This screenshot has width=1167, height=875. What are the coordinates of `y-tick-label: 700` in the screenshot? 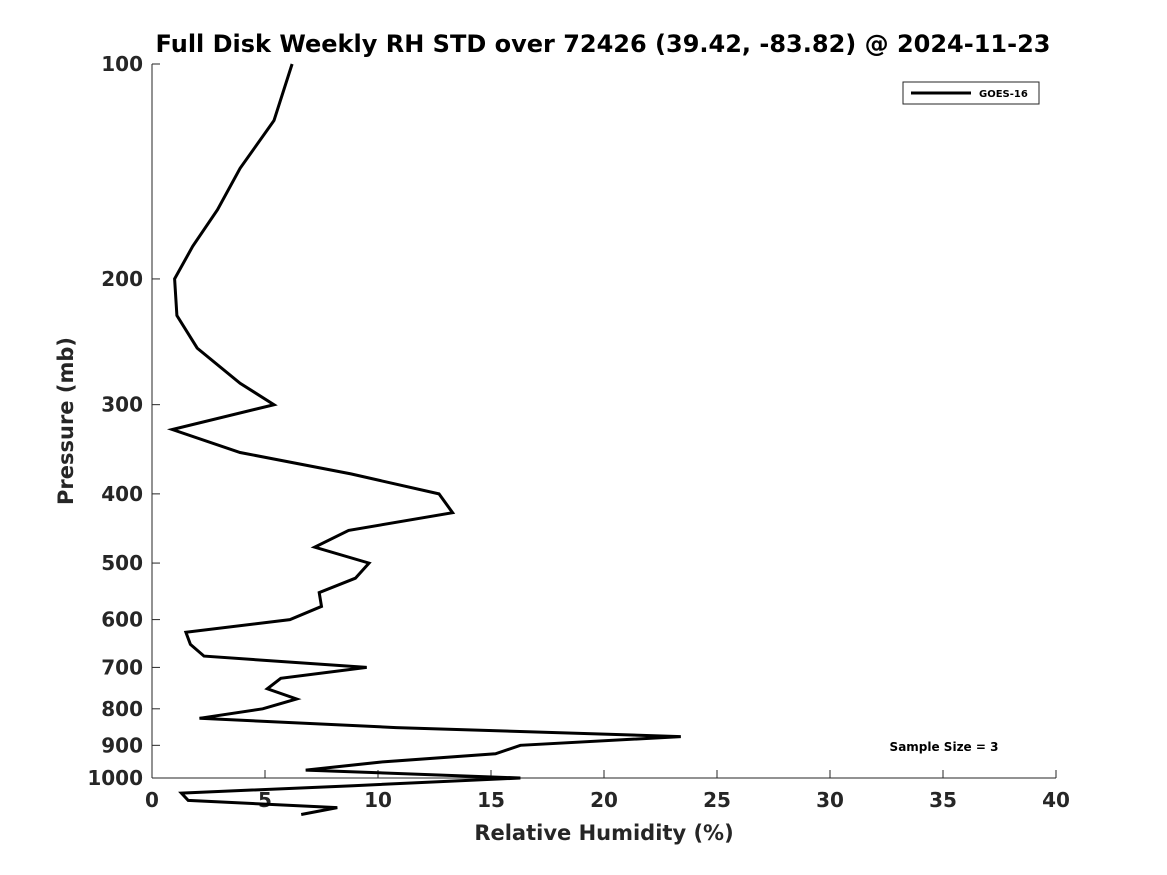 It's located at (122, 667).